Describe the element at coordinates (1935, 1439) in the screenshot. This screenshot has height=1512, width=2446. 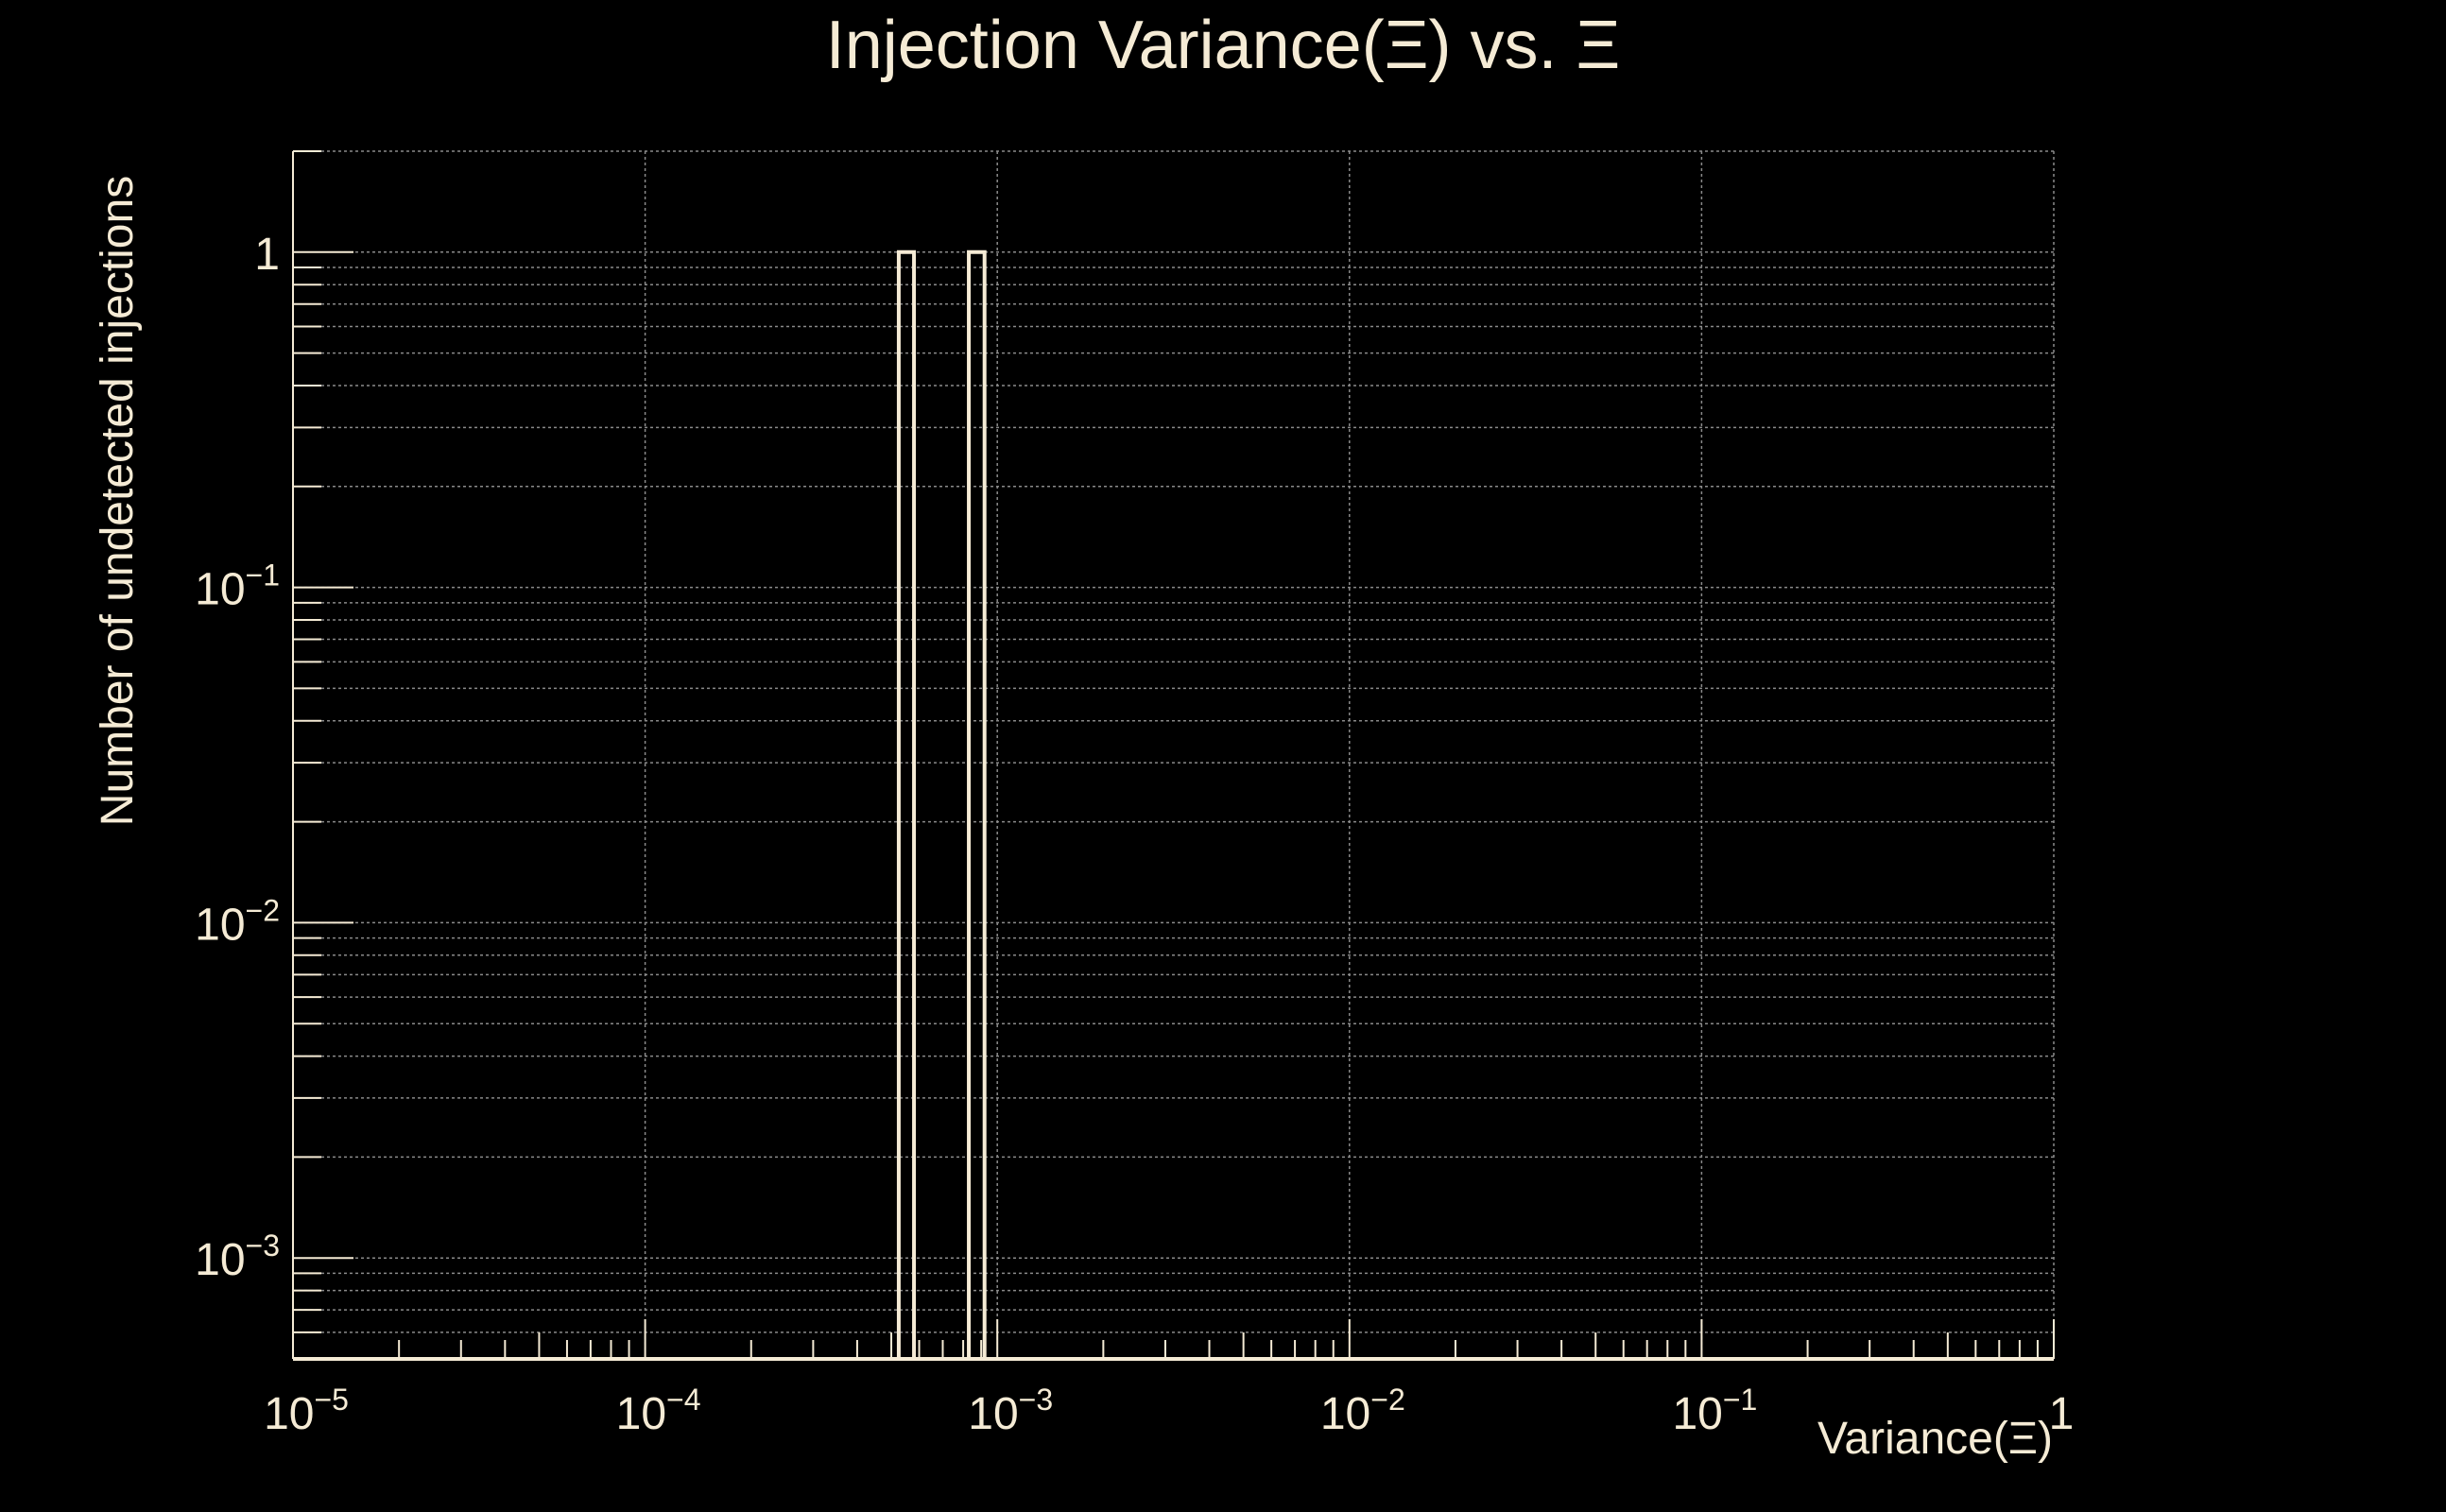
I see `x-axis-label: Variance(Ξ)` at that location.